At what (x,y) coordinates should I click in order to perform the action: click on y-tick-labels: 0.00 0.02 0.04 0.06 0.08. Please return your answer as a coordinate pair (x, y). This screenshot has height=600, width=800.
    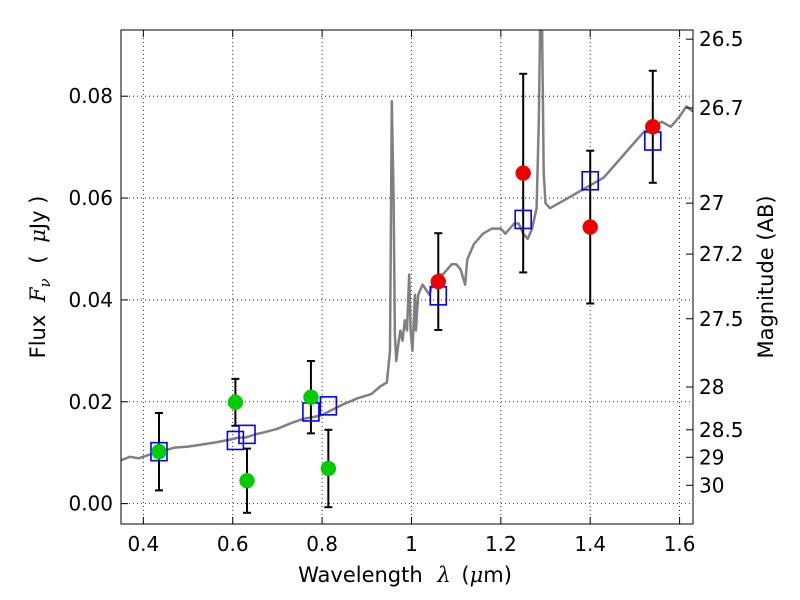
    Looking at the image, I should click on (90, 299).